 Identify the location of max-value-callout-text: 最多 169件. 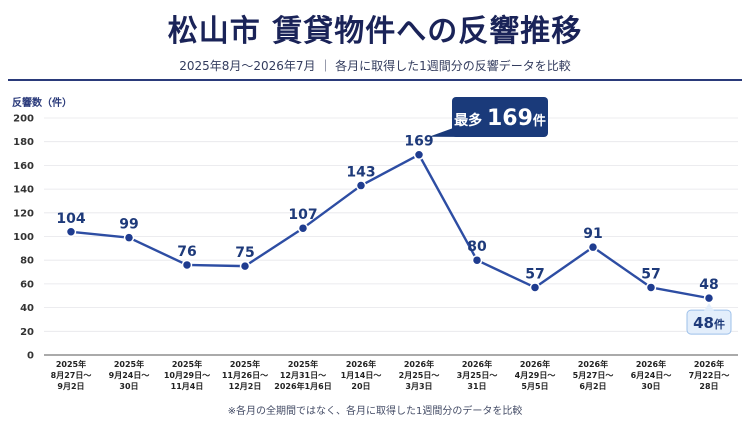
(500, 118).